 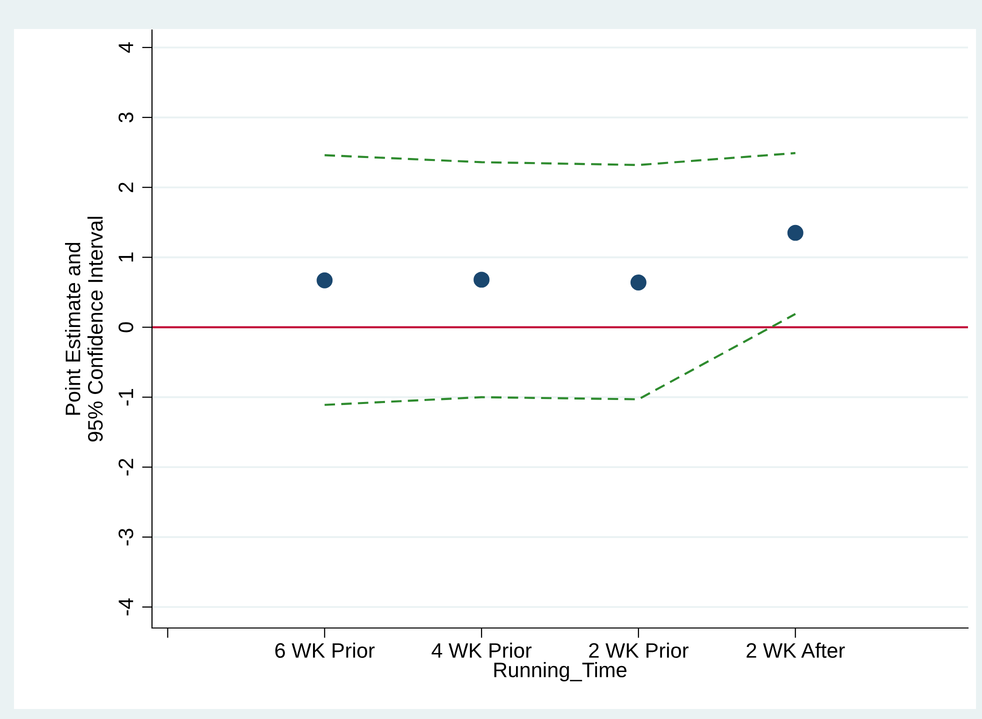 I want to click on x-tick-label: 2 WK Prior, so click(x=638, y=650).